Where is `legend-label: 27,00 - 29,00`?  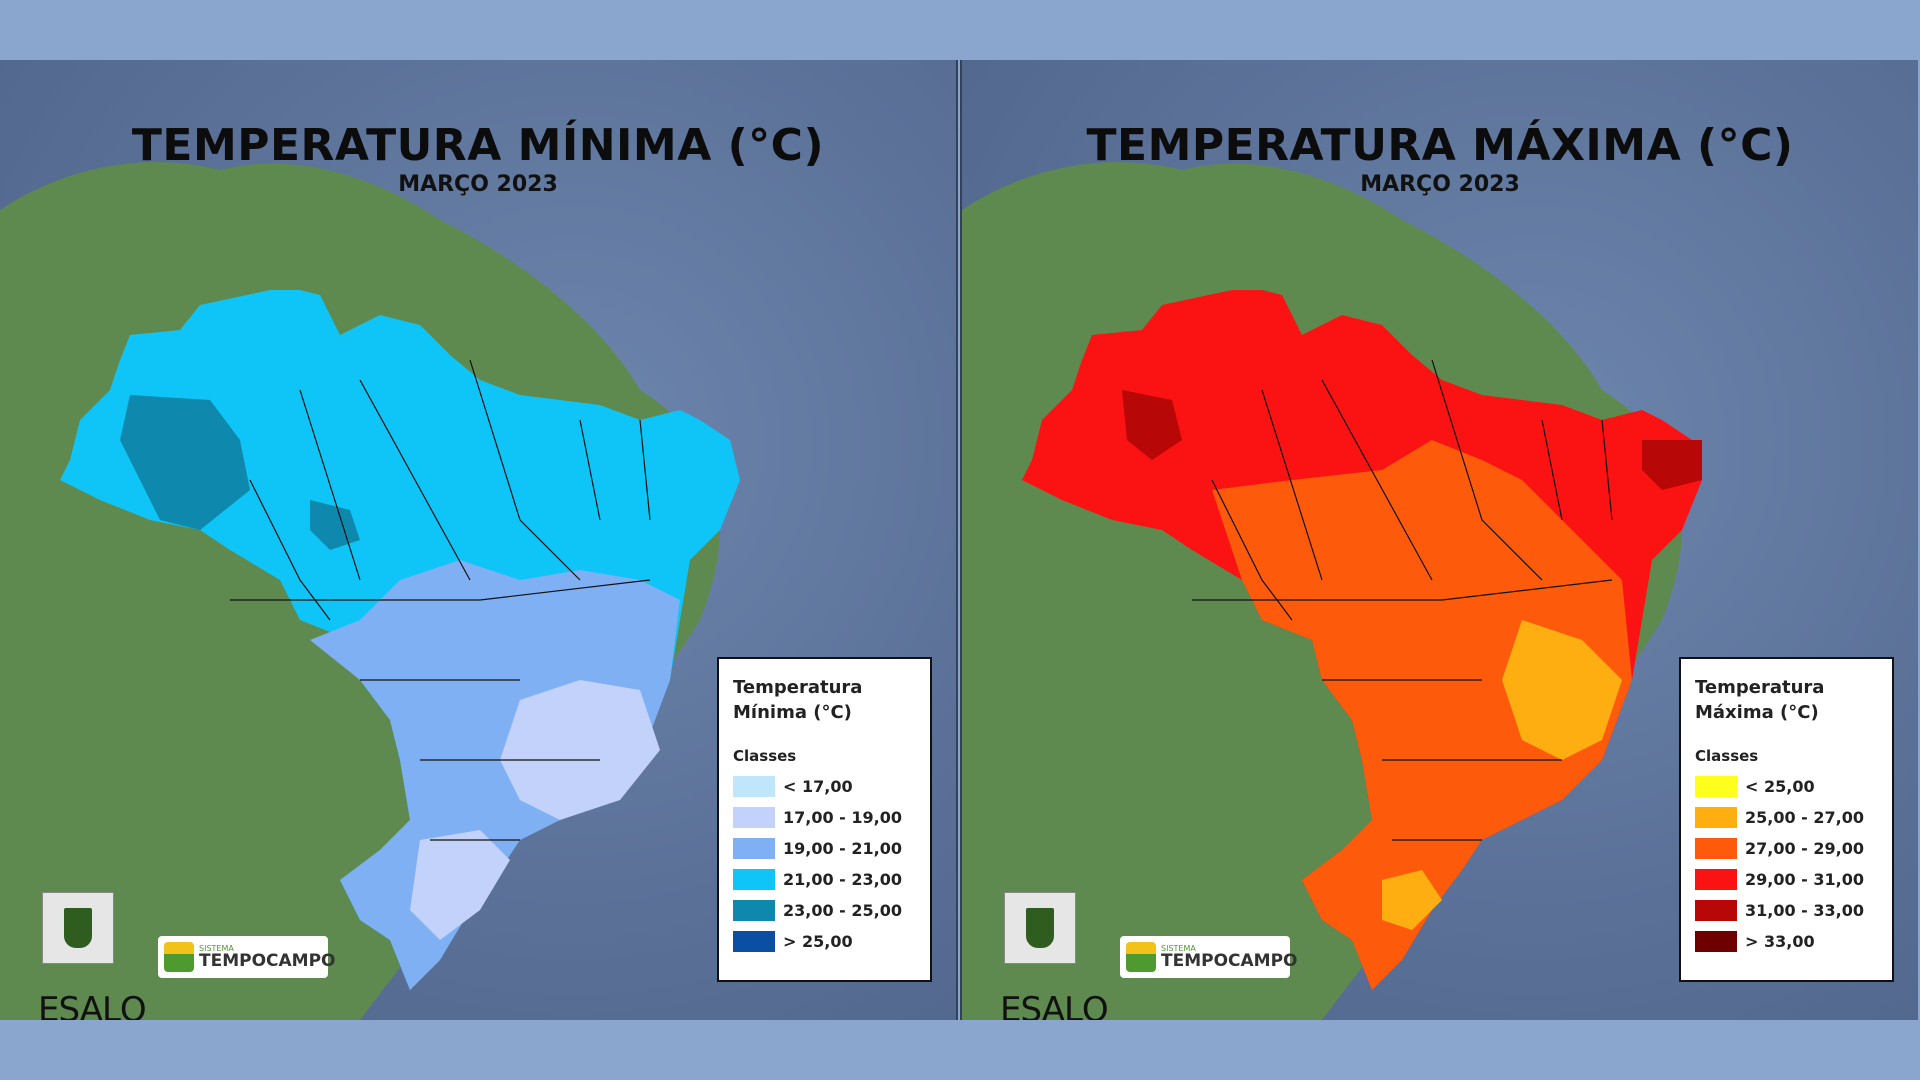 legend-label: 27,00 - 29,00 is located at coordinates (1804, 848).